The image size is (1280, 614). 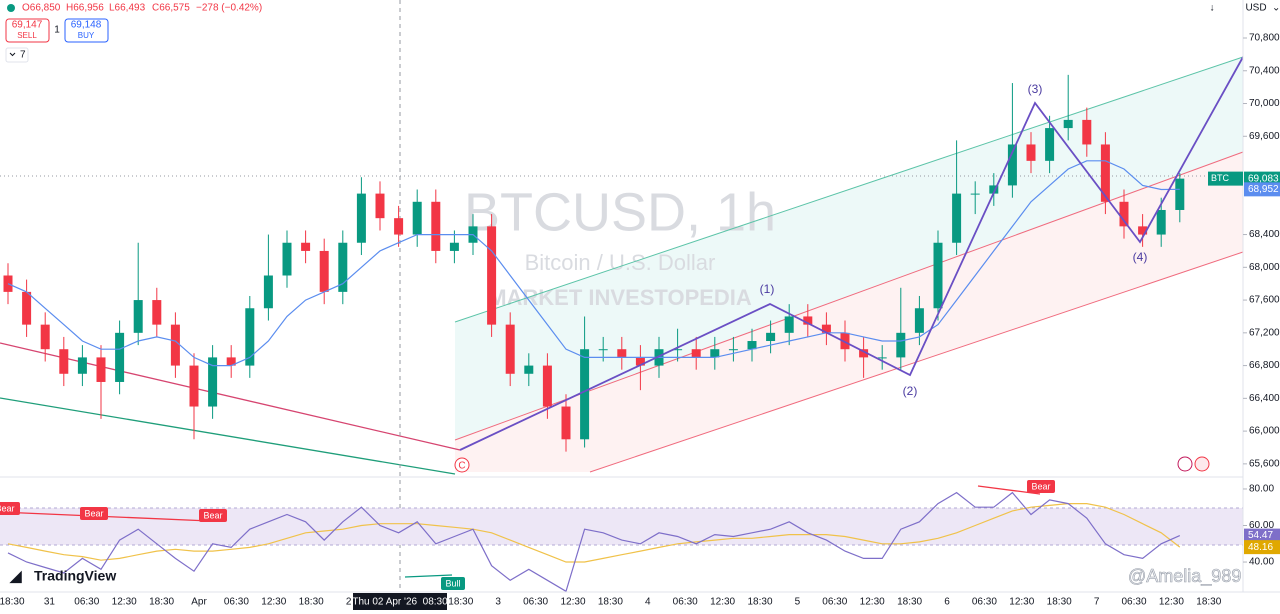 What do you see at coordinates (461, 466) in the screenshot?
I see `wave-label: C` at bounding box center [461, 466].